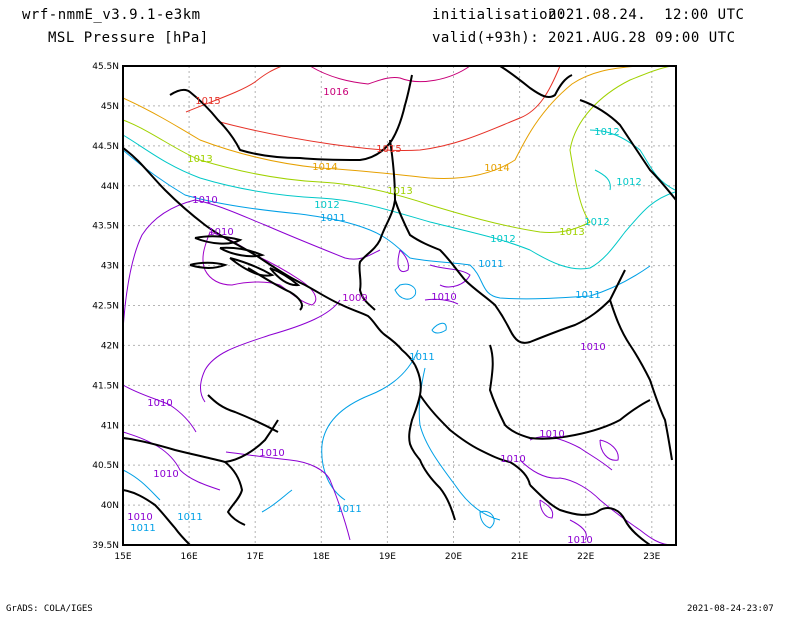 This screenshot has height=618, width=800. Describe the element at coordinates (110, 187) in the screenshot. I see `lat-tick-label: 44N` at that location.